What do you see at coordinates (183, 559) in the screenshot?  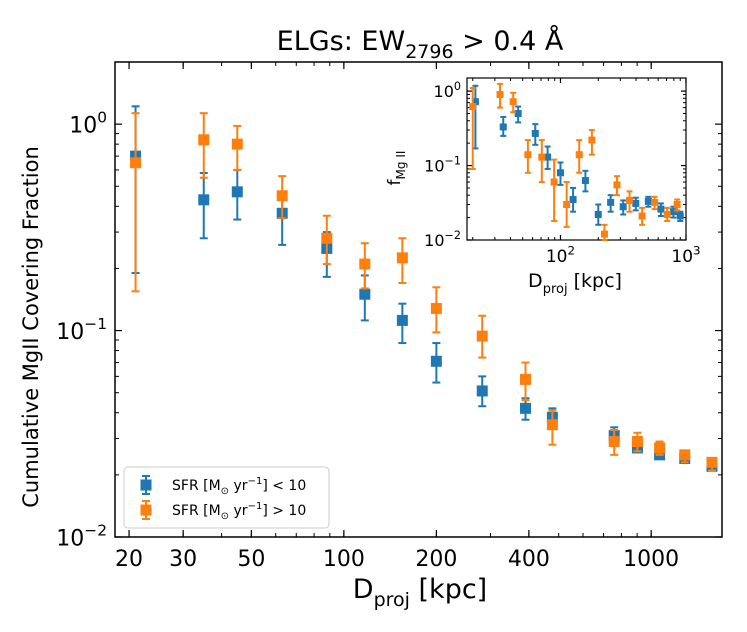 I see `main-x-tick-label: 30` at bounding box center [183, 559].